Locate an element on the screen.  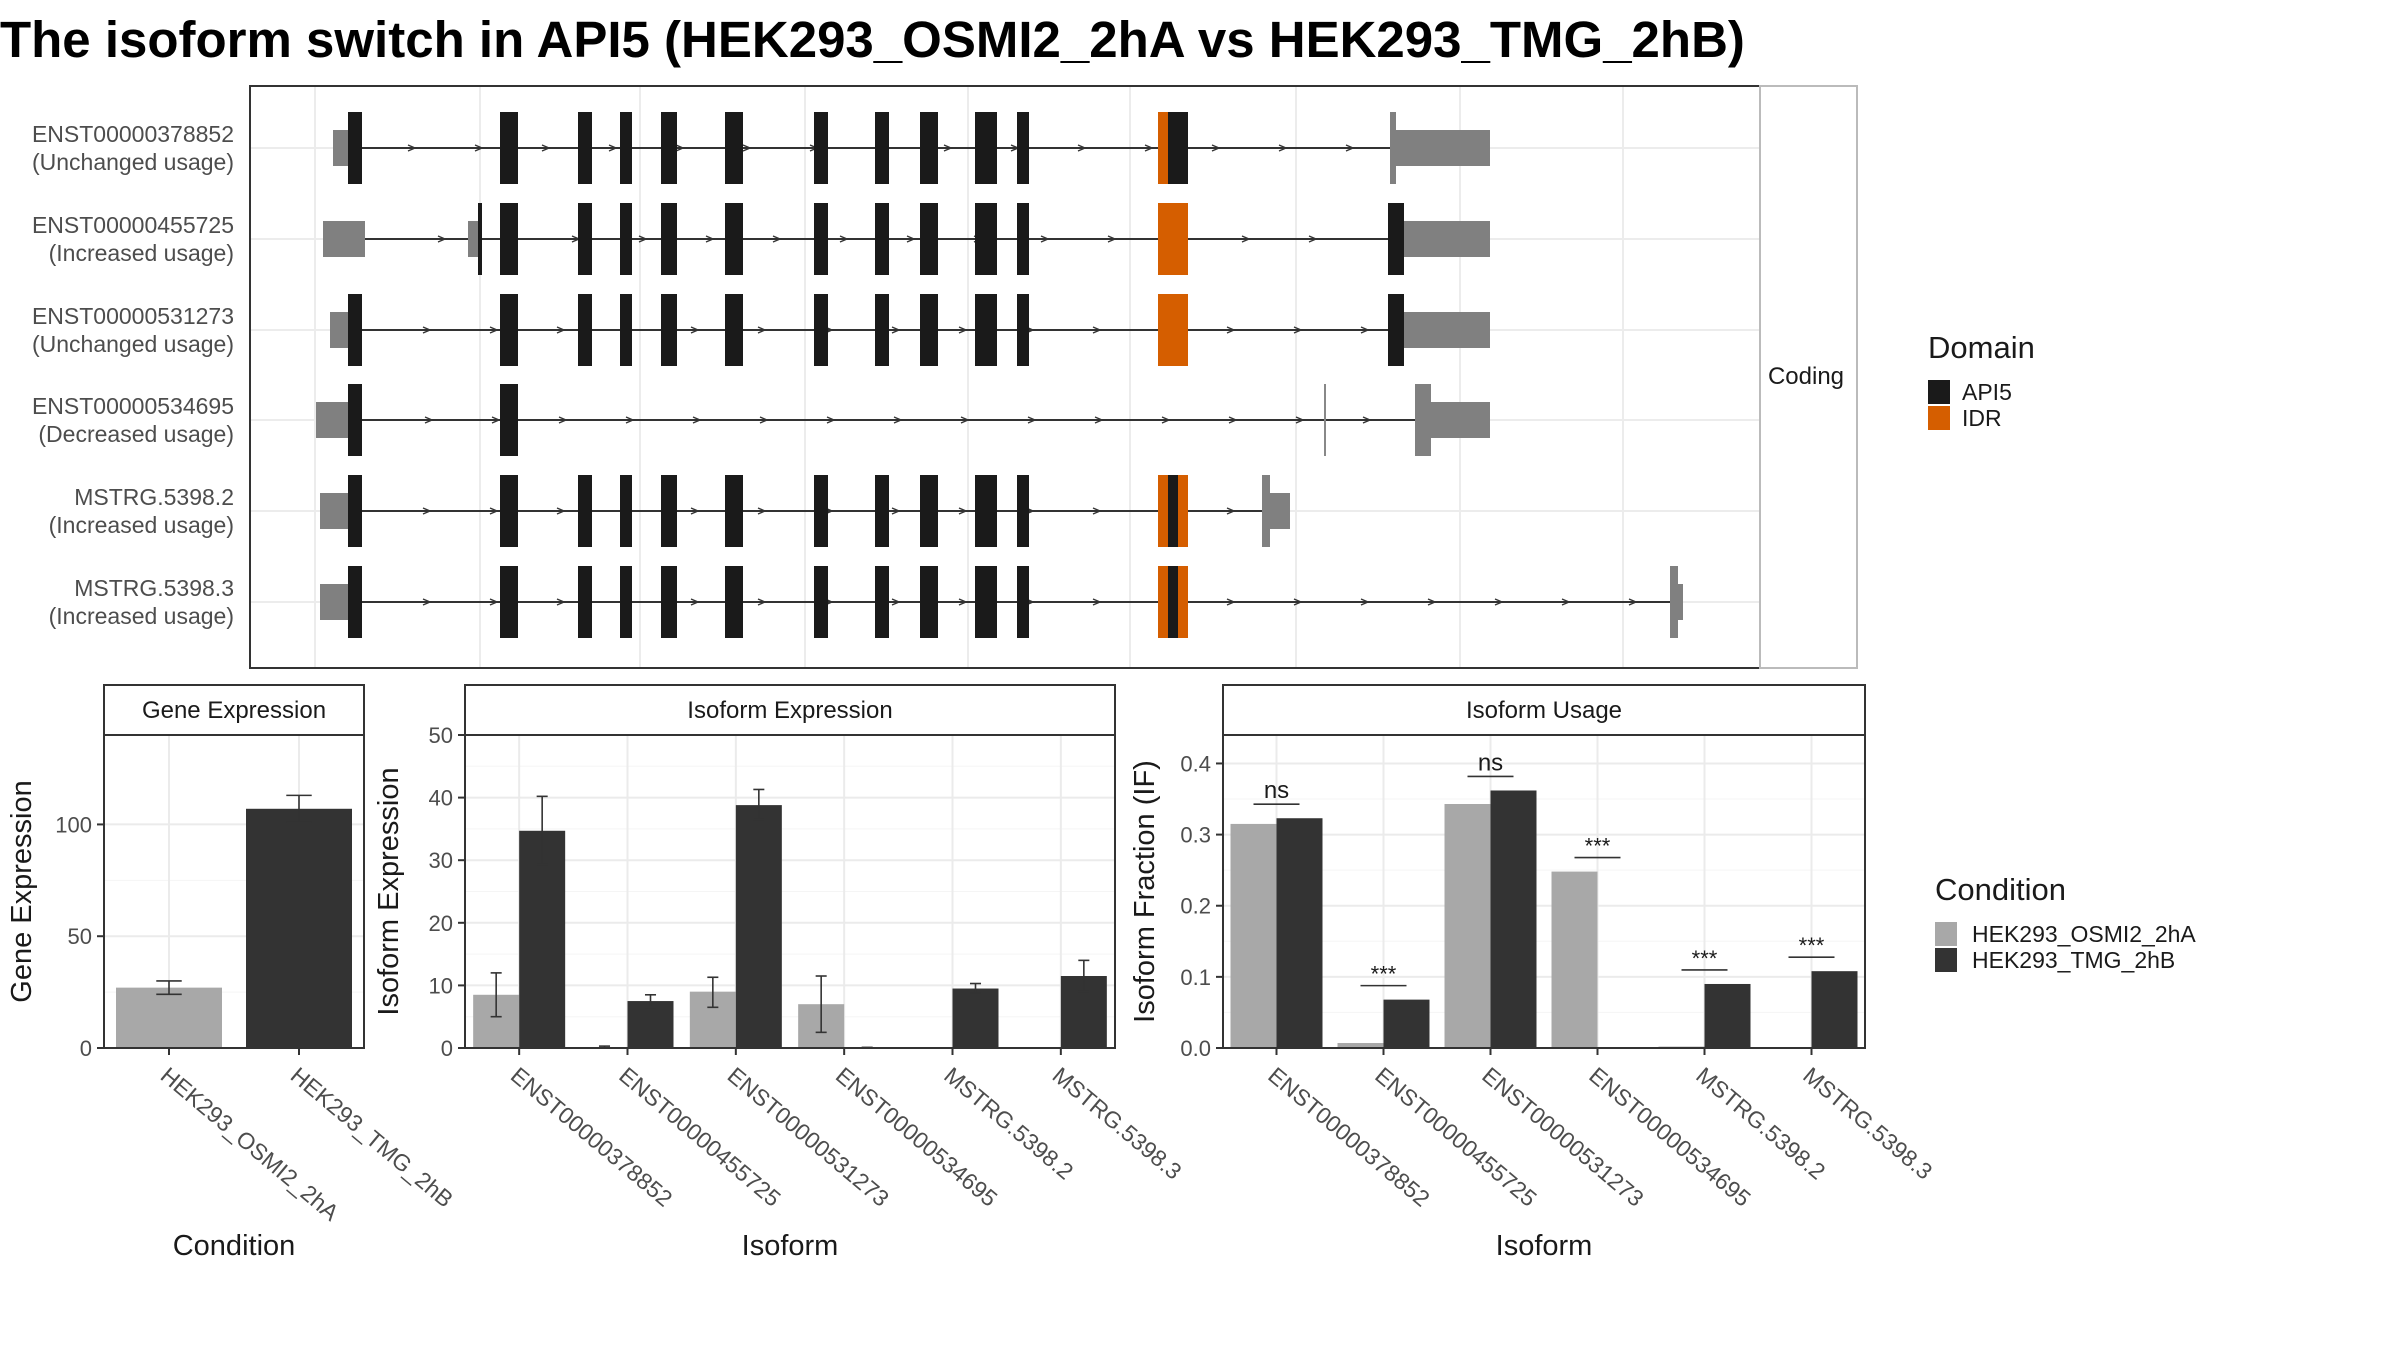
transcript-usage-label: (Decreased usage) is located at coordinates (136, 434).